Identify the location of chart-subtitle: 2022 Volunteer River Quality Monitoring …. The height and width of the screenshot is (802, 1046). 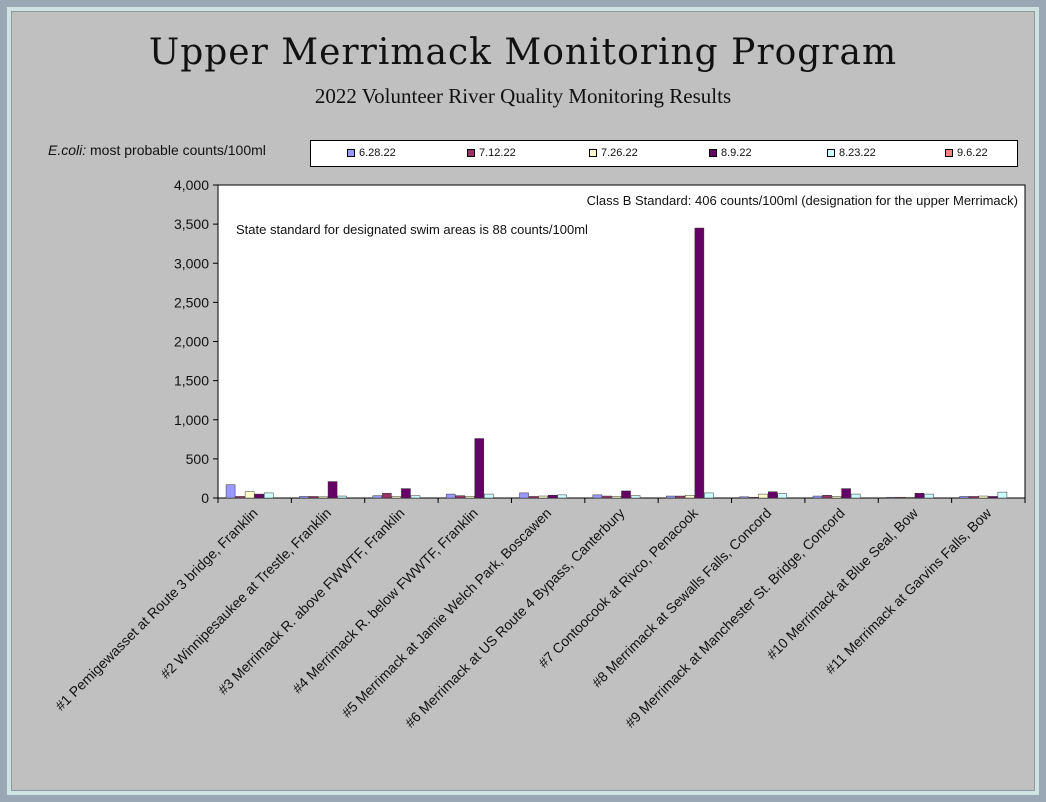
(523, 96).